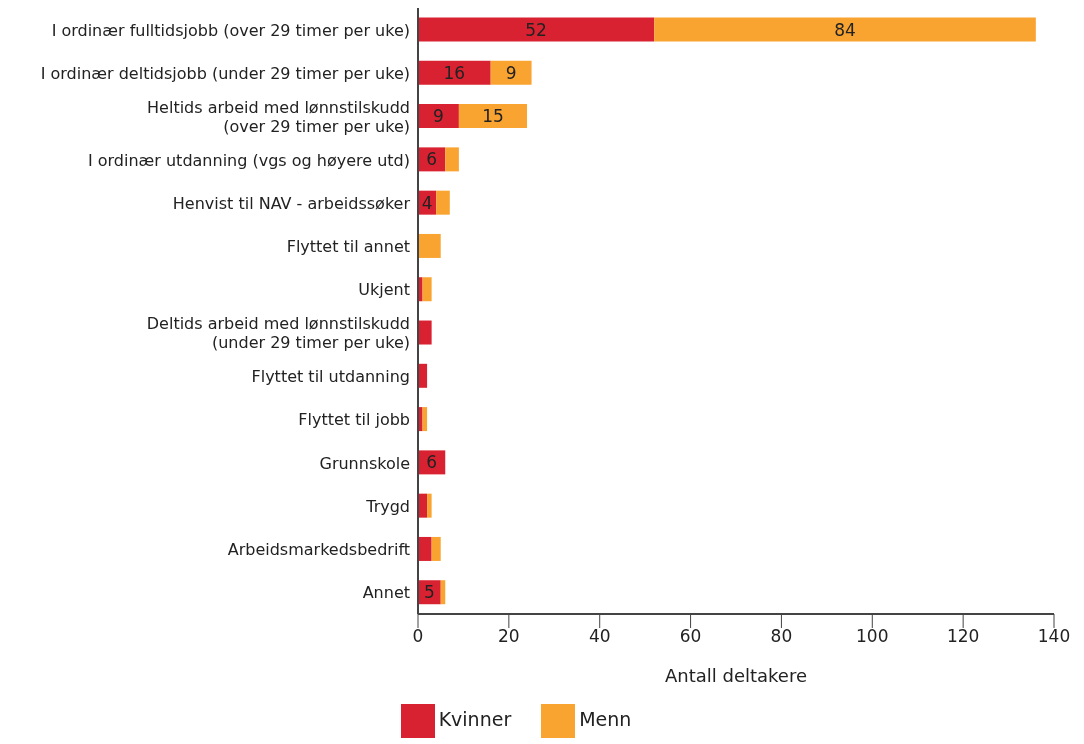 This screenshot has height=744, width=1084. What do you see at coordinates (225, 73) in the screenshot?
I see `y-tick-label: I ordinær deltidsjobb (under 29 timer per uke)` at bounding box center [225, 73].